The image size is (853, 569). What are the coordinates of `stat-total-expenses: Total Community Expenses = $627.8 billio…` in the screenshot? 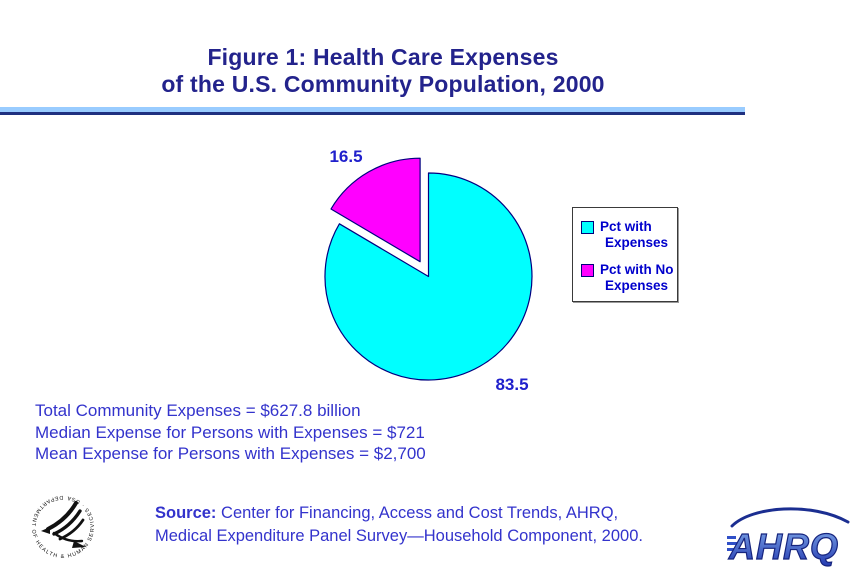 It's located at (198, 410).